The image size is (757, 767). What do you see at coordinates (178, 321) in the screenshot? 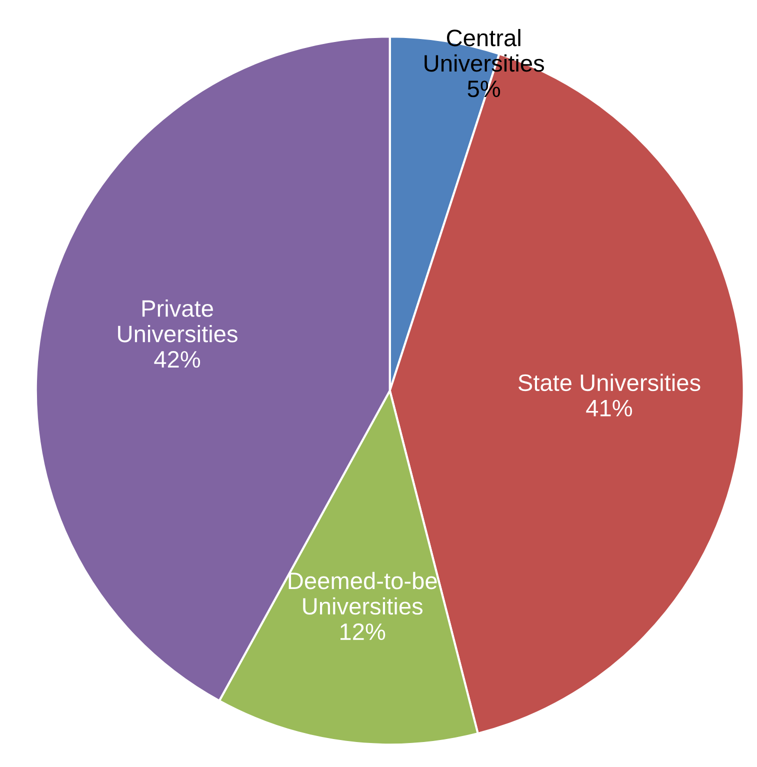
I see `slice-label: Private Universities` at bounding box center [178, 321].